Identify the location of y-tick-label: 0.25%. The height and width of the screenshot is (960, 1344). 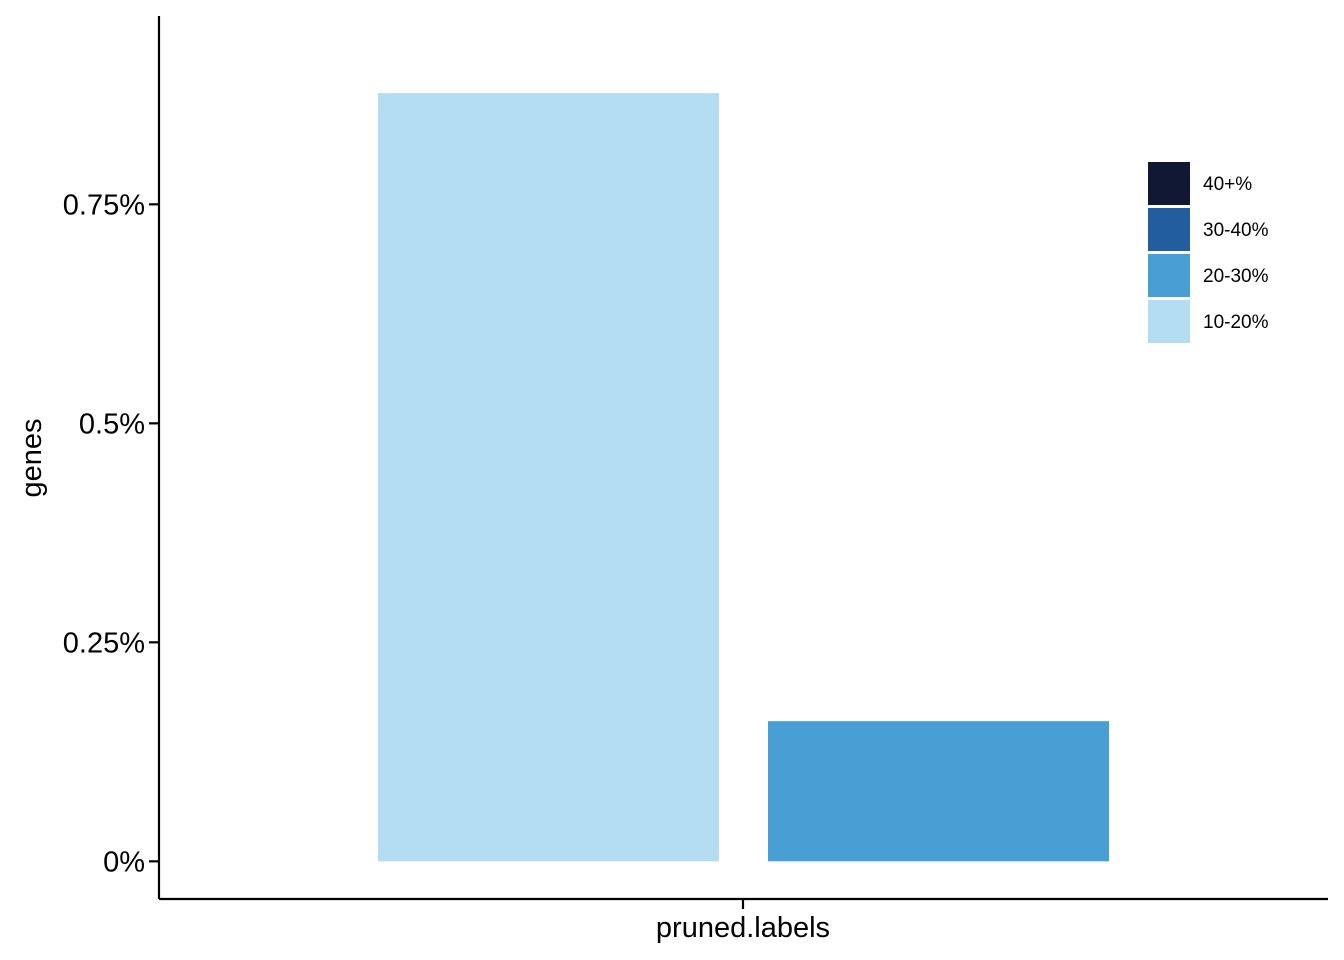
(104, 643).